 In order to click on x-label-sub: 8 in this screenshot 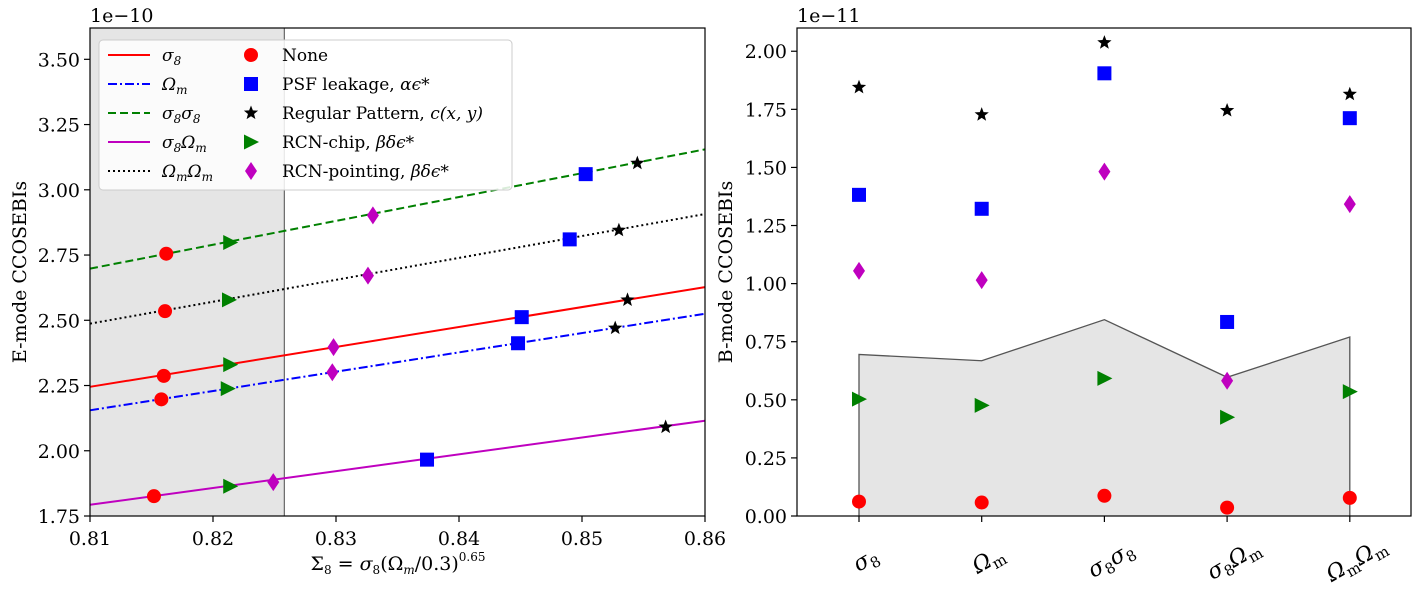, I will do `click(328, 570)`.